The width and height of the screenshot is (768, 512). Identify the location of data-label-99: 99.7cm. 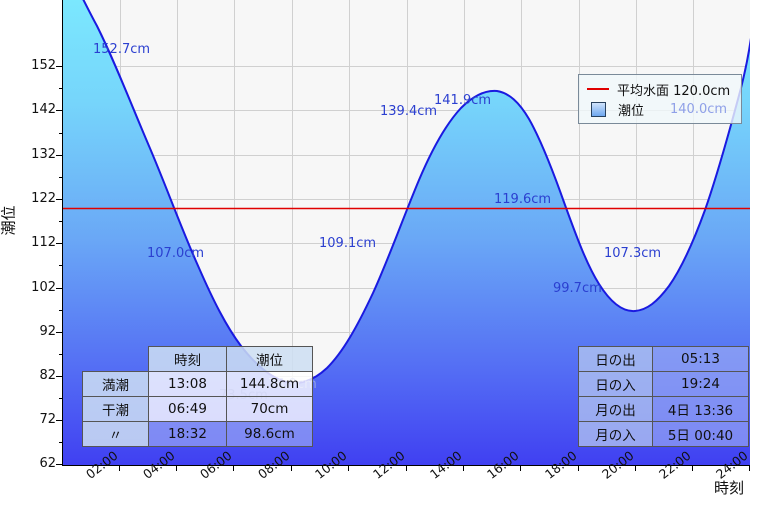
(577, 288).